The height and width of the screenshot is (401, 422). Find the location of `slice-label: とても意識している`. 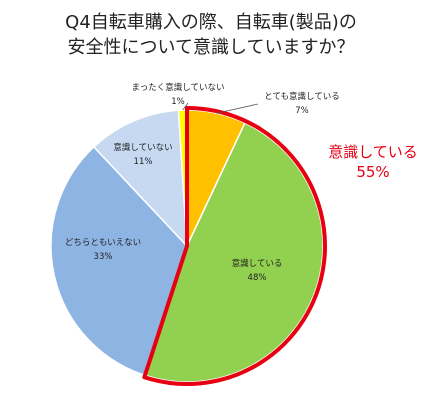

slice-label: とても意識している is located at coordinates (302, 96).